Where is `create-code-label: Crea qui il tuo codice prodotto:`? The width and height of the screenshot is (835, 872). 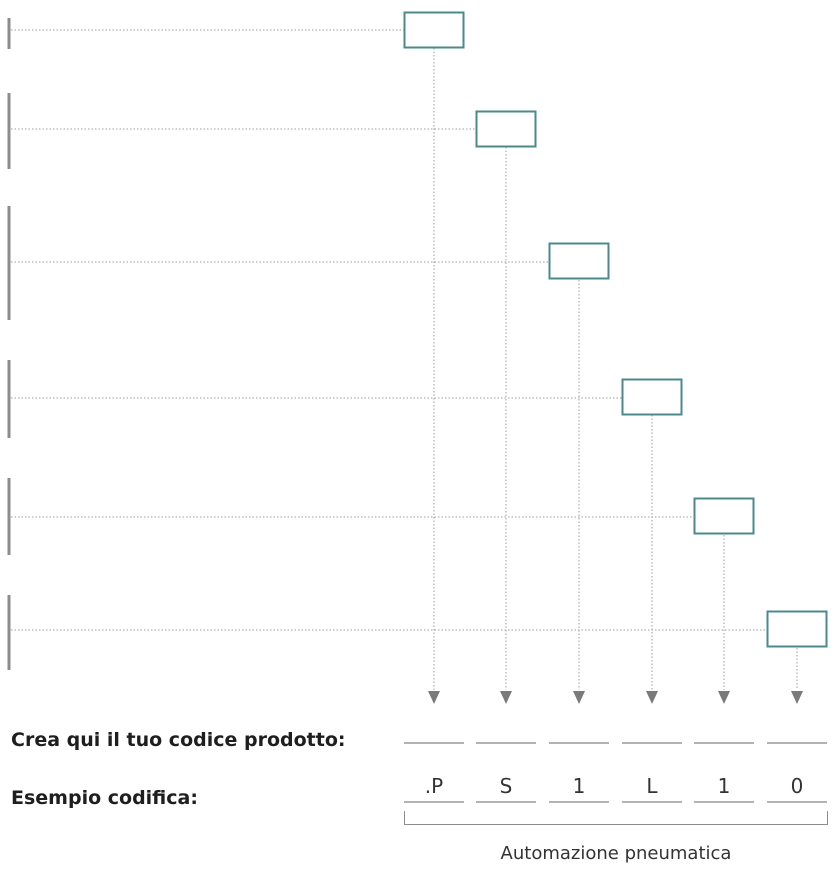 create-code-label: Crea qui il tuo codice prodotto: is located at coordinates (178, 740).